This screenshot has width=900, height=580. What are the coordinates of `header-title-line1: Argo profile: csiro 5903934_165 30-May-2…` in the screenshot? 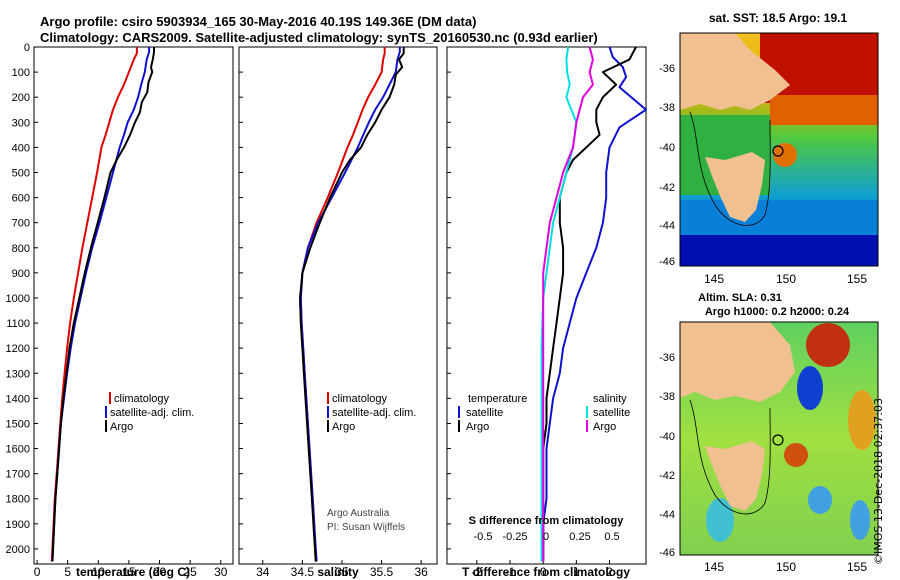 It's located at (258, 21).